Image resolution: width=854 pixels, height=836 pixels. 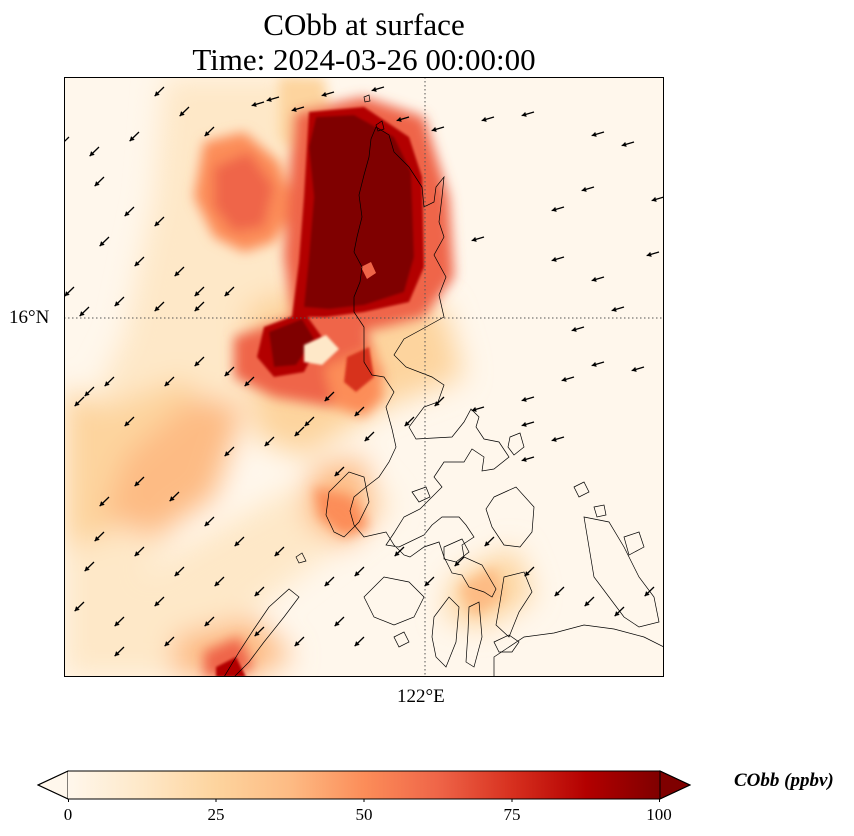 I want to click on small-islands-east, so click(x=609, y=518).